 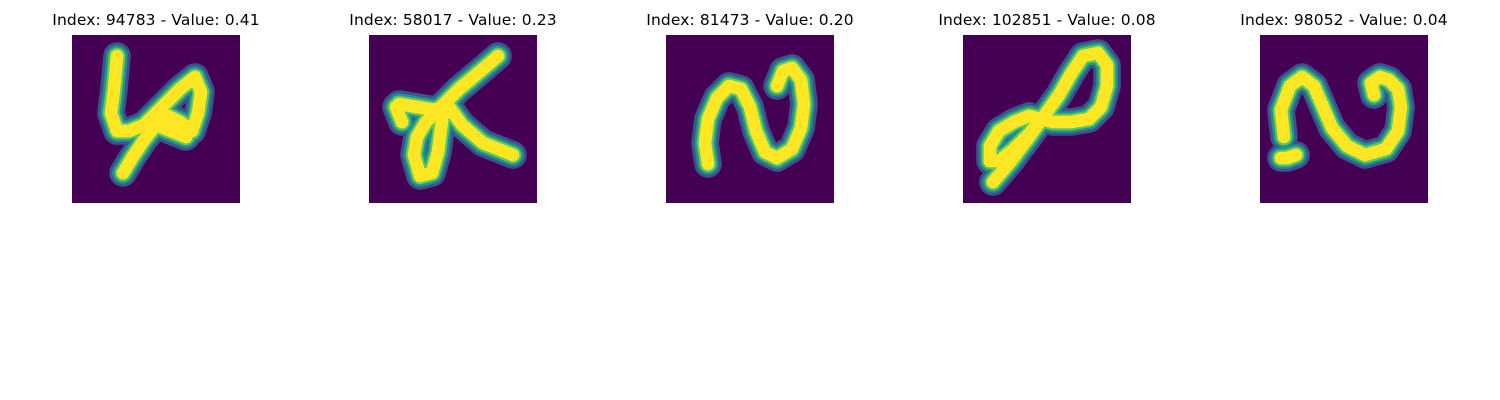 I want to click on panel-title: Index: 98052 - Value: 0.04, so click(x=1344, y=20).